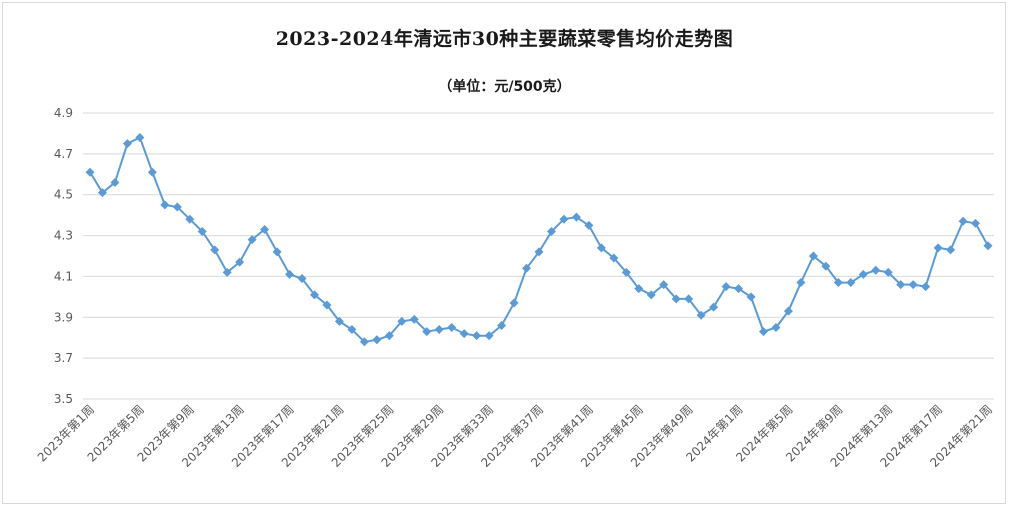 Image resolution: width=1009 pixels, height=507 pixels. I want to click on y-tick-label: 4.9, so click(63, 113).